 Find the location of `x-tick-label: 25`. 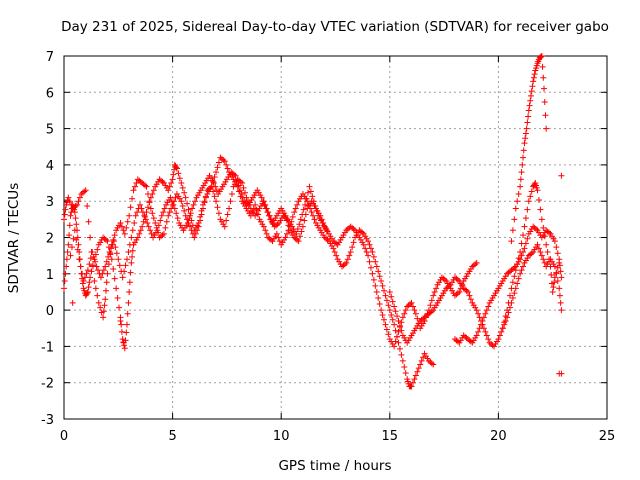

x-tick-label: 25 is located at coordinates (607, 436).